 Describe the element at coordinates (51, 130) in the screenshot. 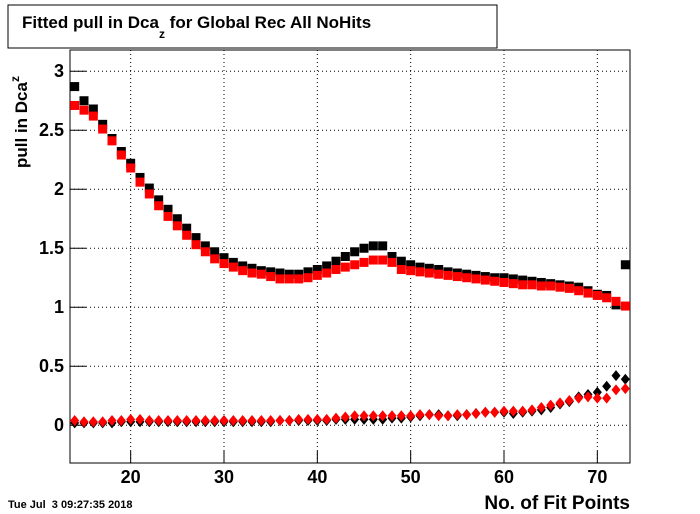

I see `y-tick-label: 2.5` at that location.